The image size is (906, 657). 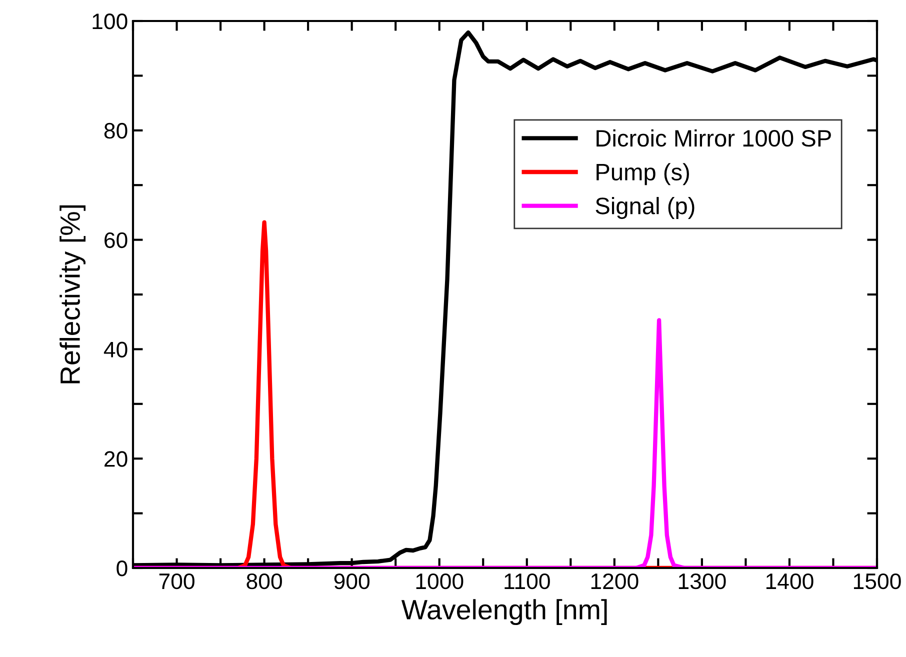 What do you see at coordinates (702, 581) in the screenshot?
I see `x-tick-label: 1300` at bounding box center [702, 581].